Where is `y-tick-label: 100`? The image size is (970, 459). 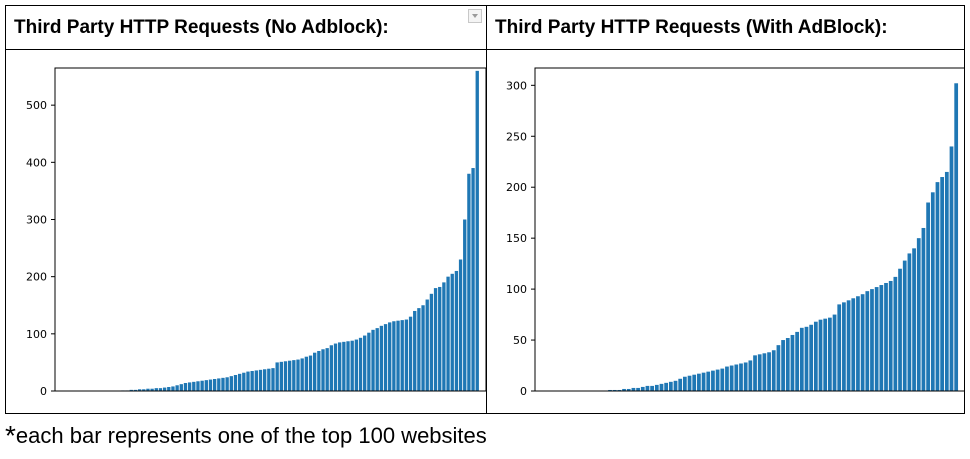
y-tick-label: 100 is located at coordinates (36, 334).